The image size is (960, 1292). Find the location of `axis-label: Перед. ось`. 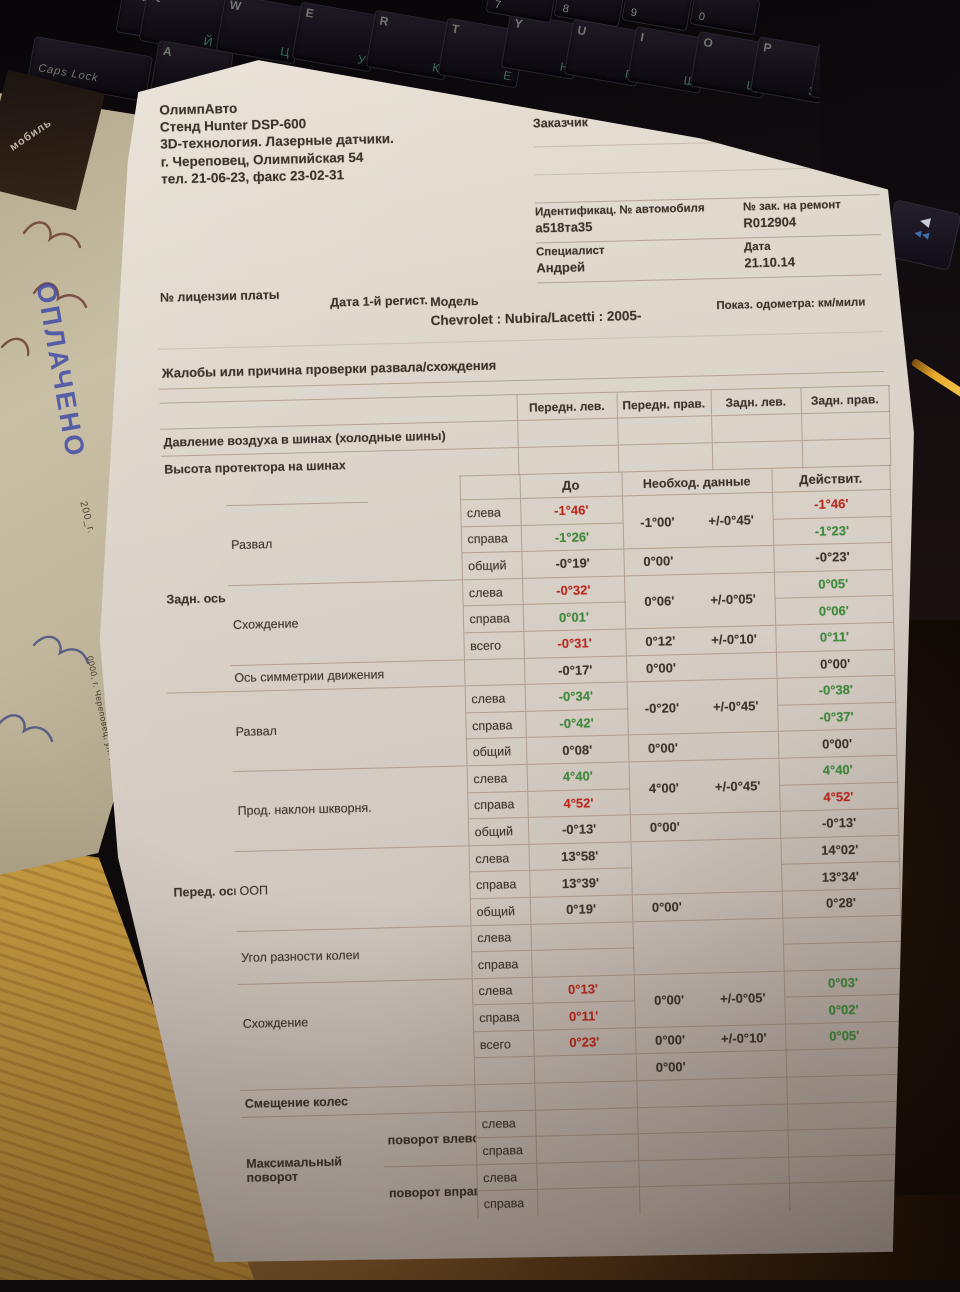

axis-label: Перед. ось is located at coordinates (203, 892).